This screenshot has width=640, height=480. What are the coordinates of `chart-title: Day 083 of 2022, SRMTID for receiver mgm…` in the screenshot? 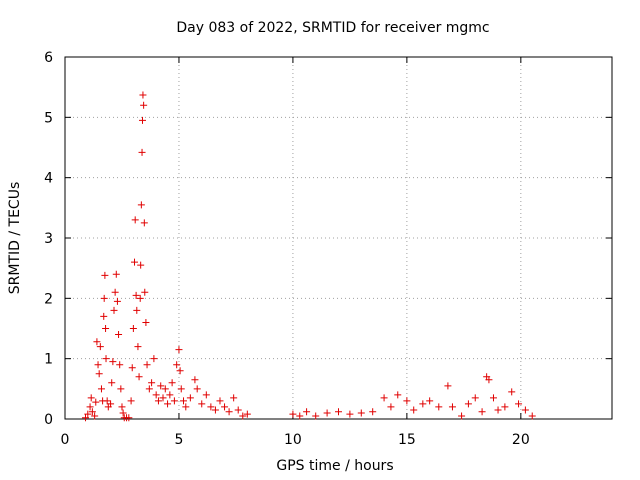 It's located at (332, 28).